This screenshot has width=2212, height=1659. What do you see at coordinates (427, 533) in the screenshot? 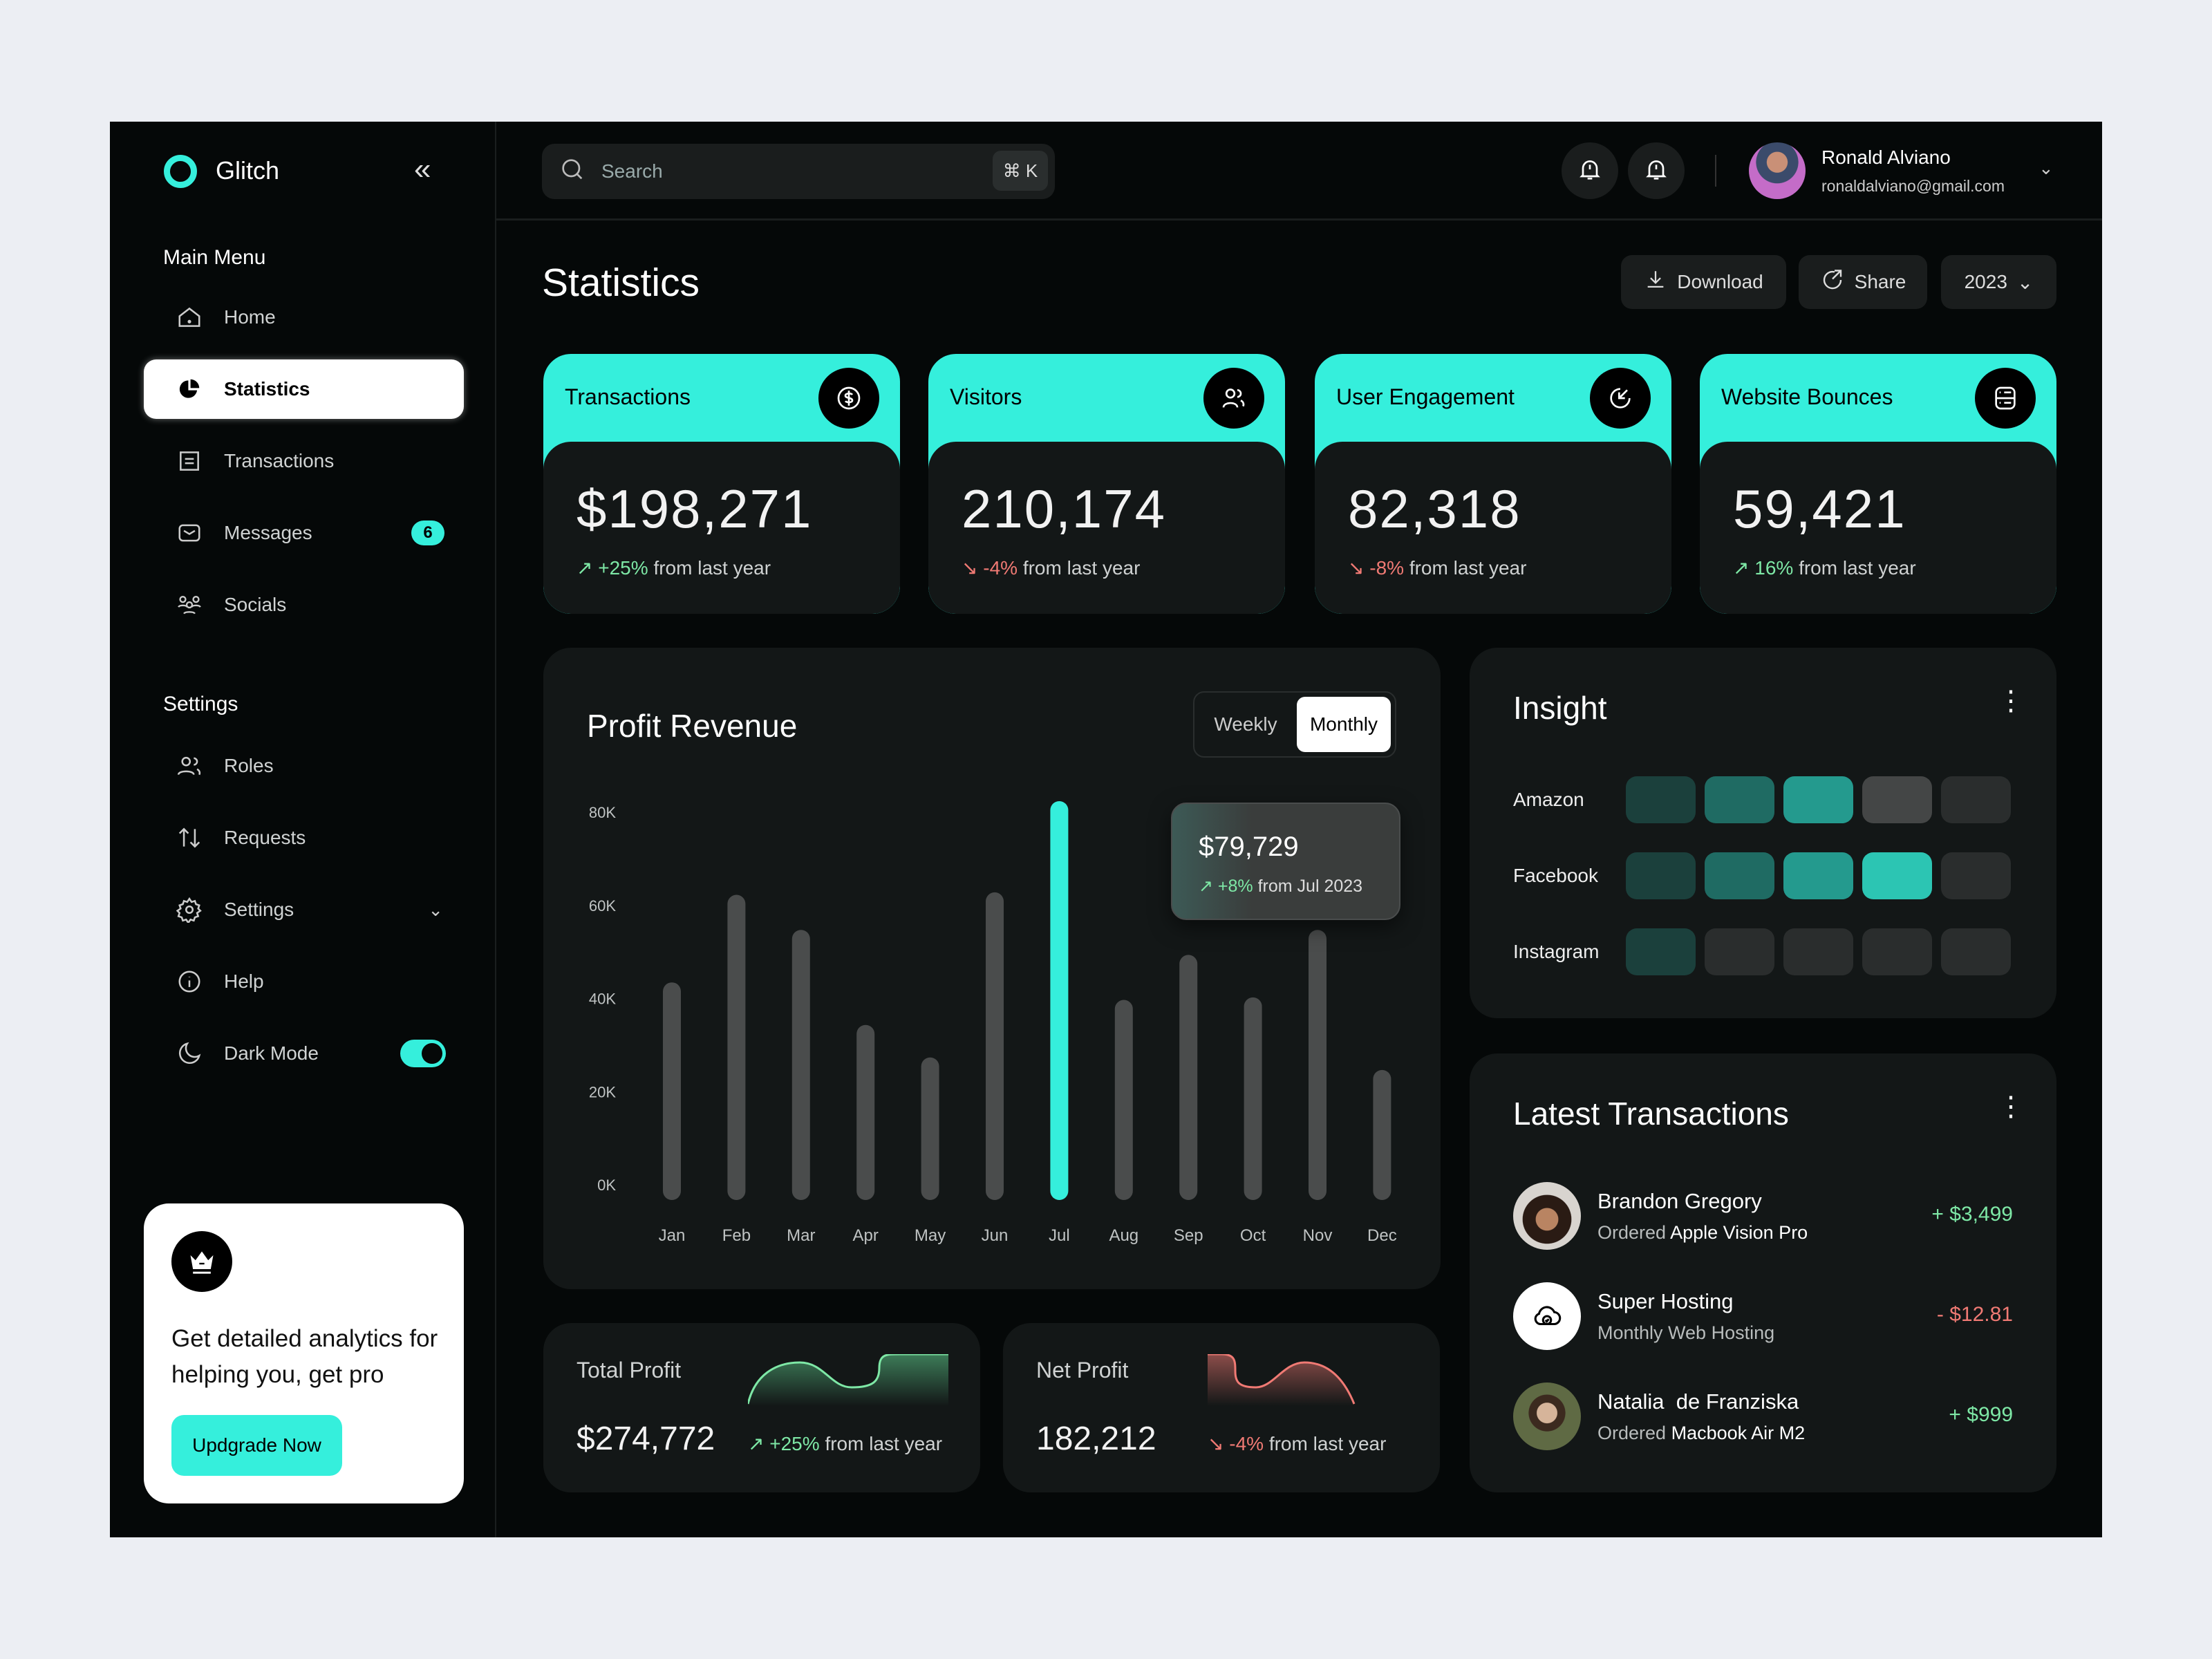
I see `messages-badge: 6` at bounding box center [427, 533].